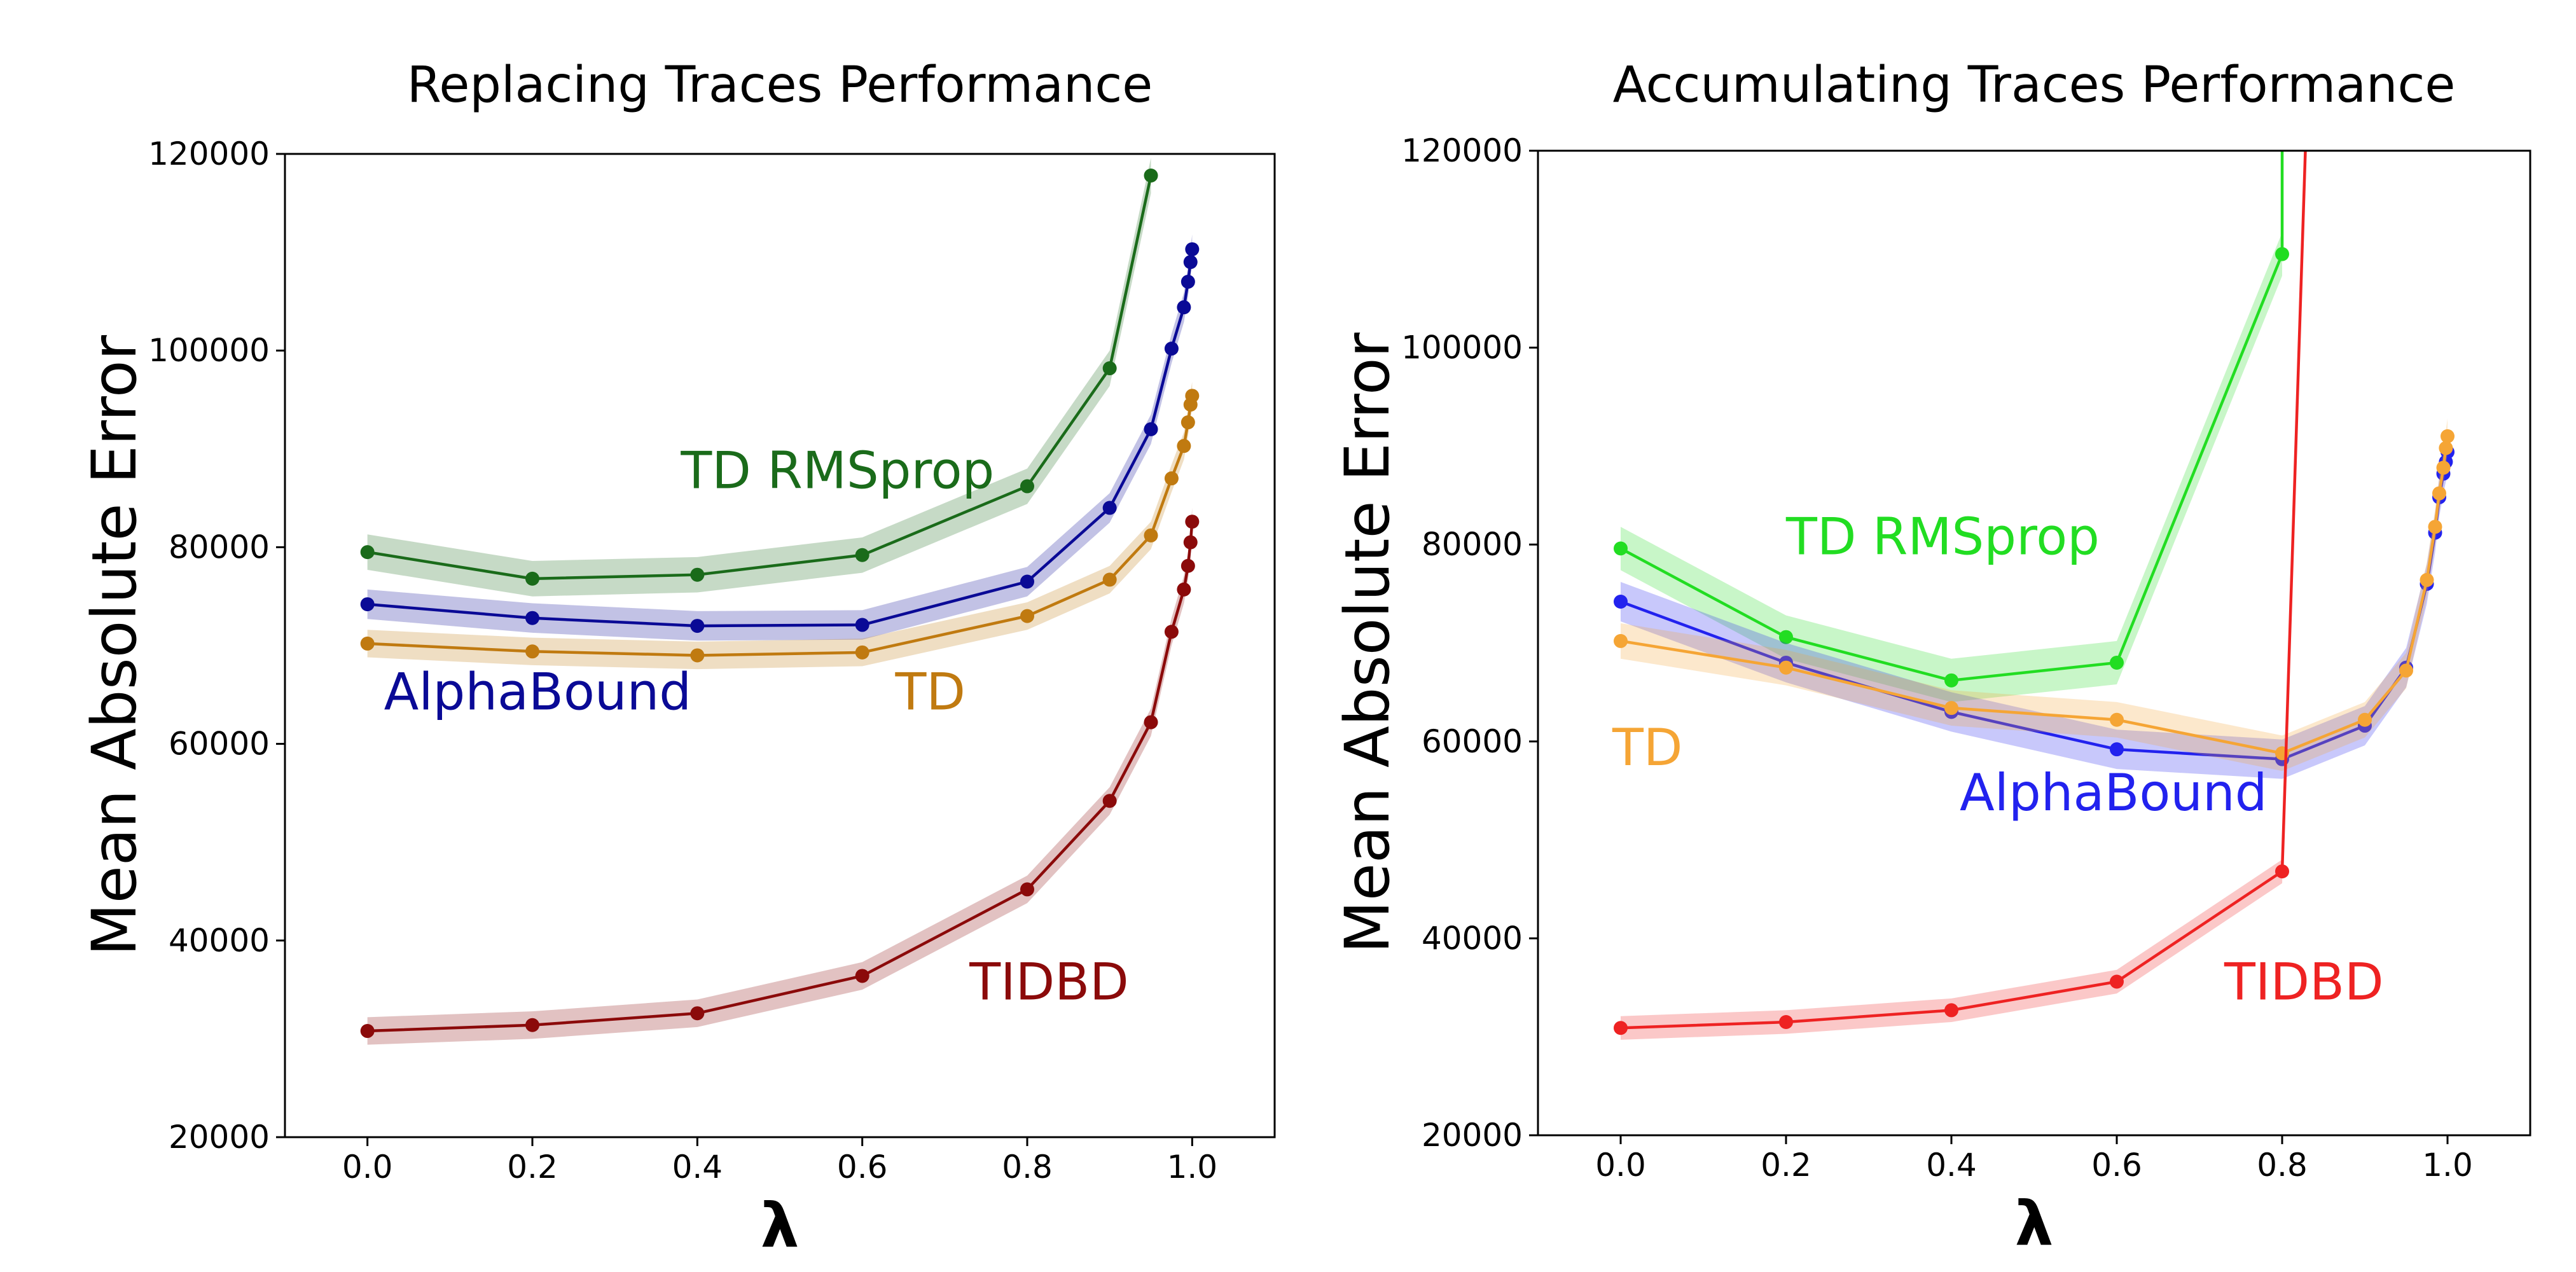  I want to click on series-tidbd, so click(780, 776).